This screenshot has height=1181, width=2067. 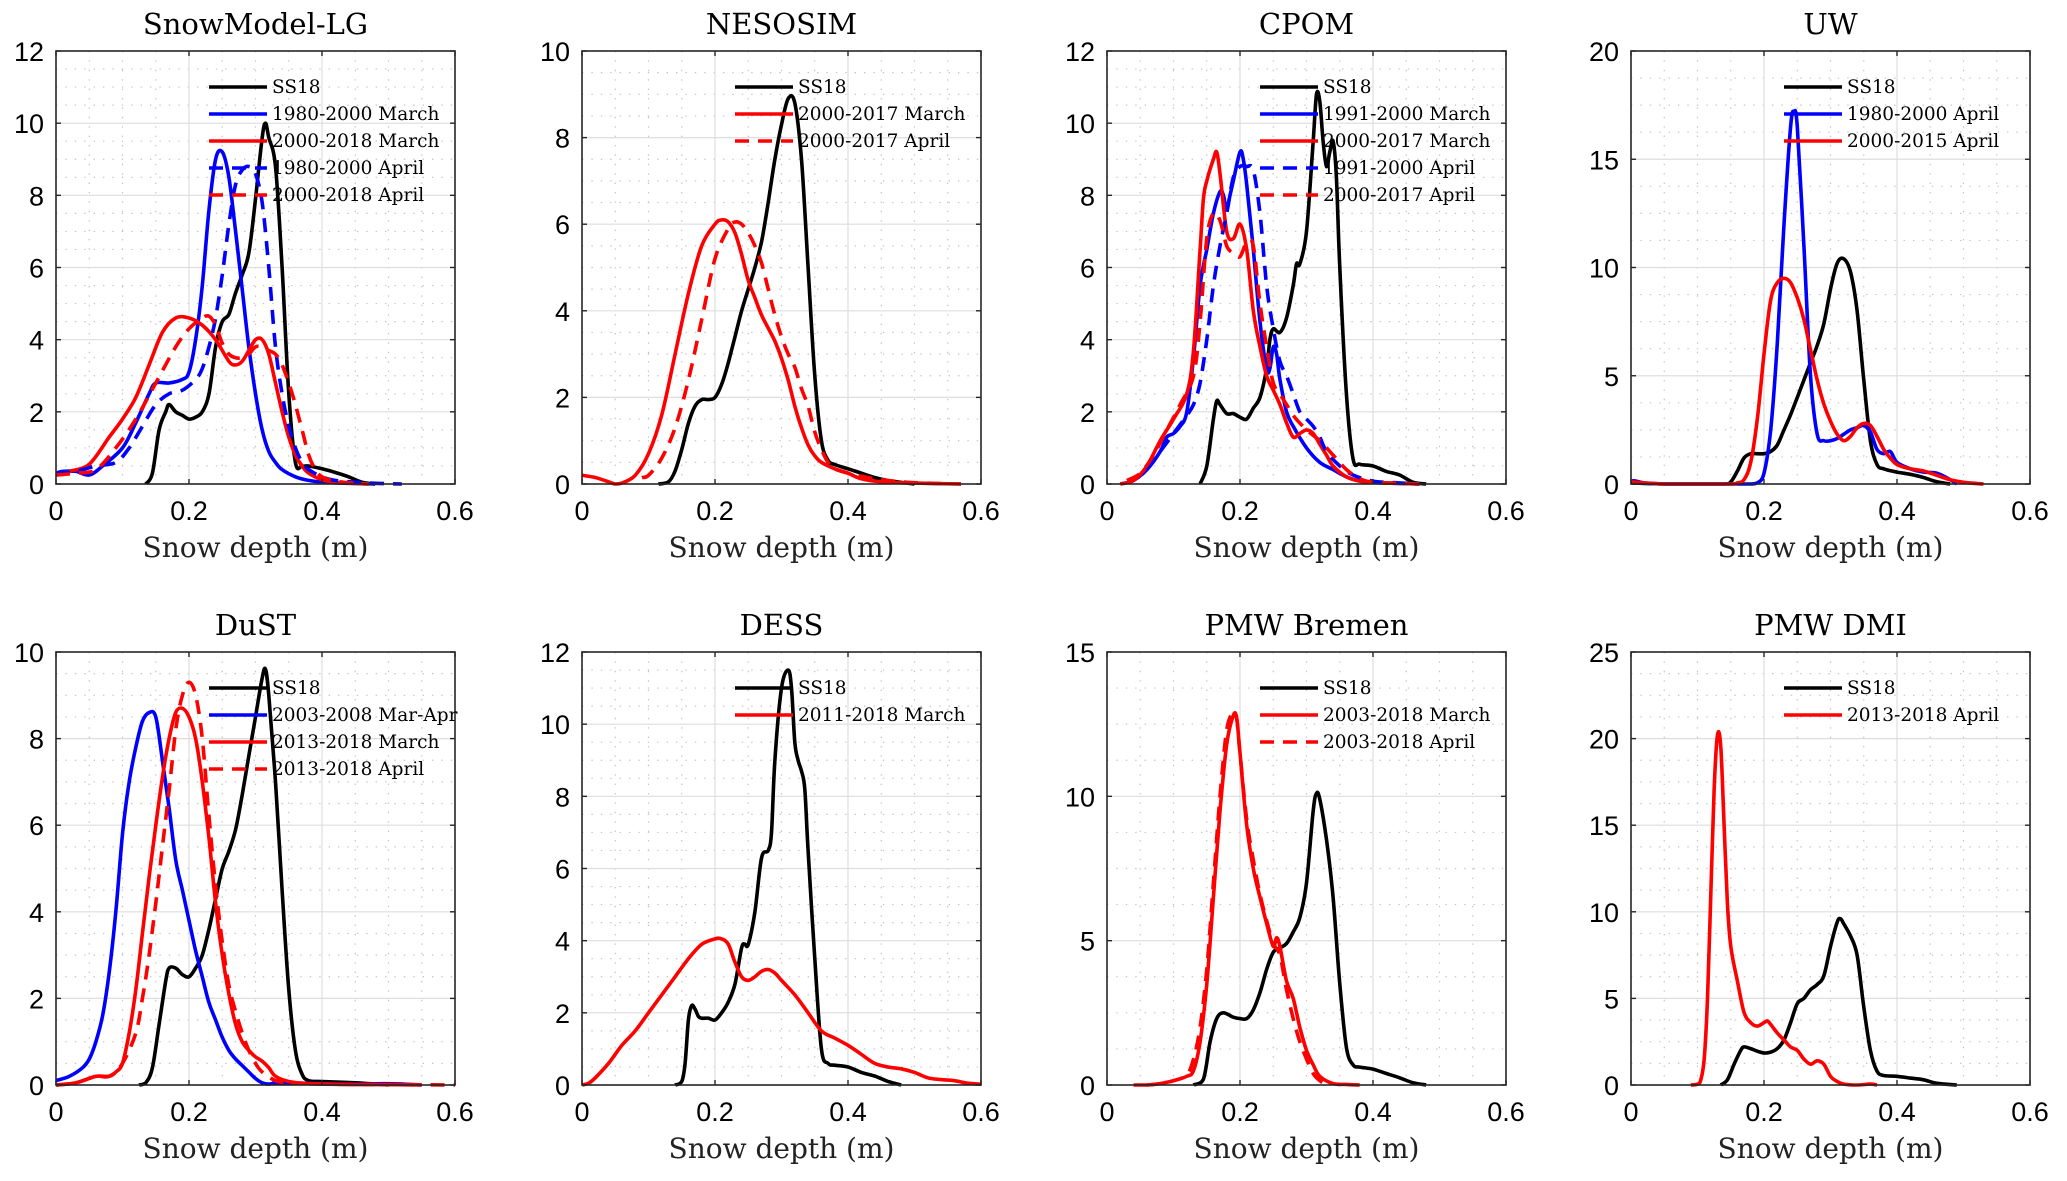 What do you see at coordinates (256, 625) in the screenshot?
I see `subplot-title: DuST` at bounding box center [256, 625].